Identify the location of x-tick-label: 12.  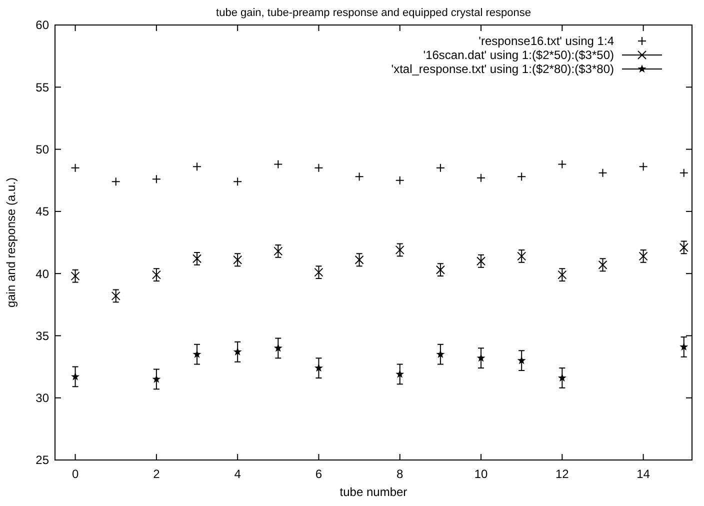
(562, 474).